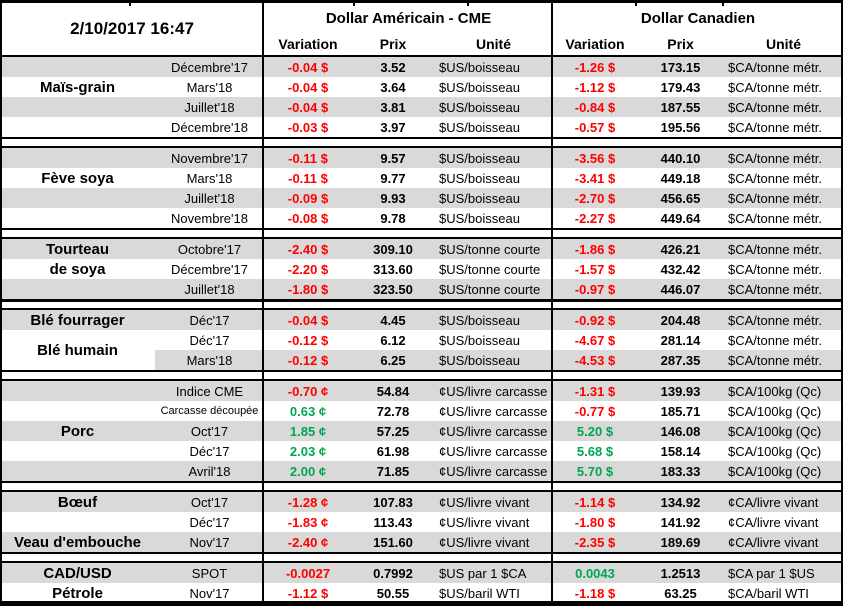 The image size is (843, 608). What do you see at coordinates (595, 178) in the screenshot?
I see `ca-variation-cell: -3.41 $` at bounding box center [595, 178].